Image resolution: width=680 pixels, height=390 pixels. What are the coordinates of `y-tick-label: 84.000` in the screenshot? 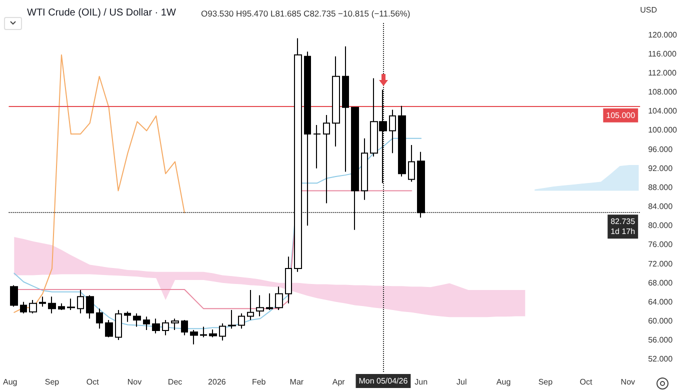 It's located at (661, 207).